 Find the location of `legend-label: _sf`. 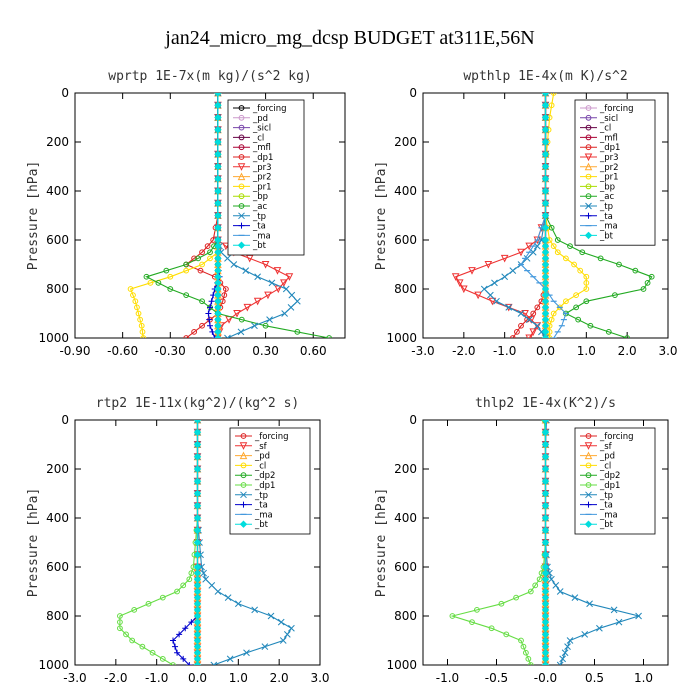

legend-label: _sf is located at coordinates (261, 447).